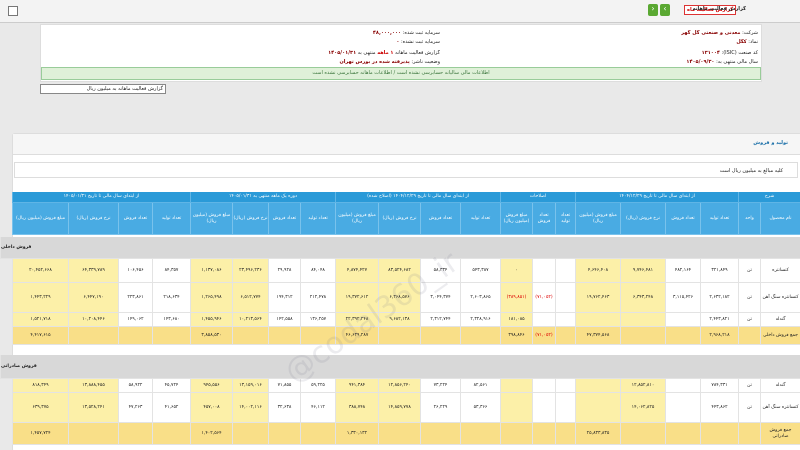 The height and width of the screenshot is (450, 800). I want to click on total-cell: ۱,۴۰۲,۵۶۴, so click(211, 434).